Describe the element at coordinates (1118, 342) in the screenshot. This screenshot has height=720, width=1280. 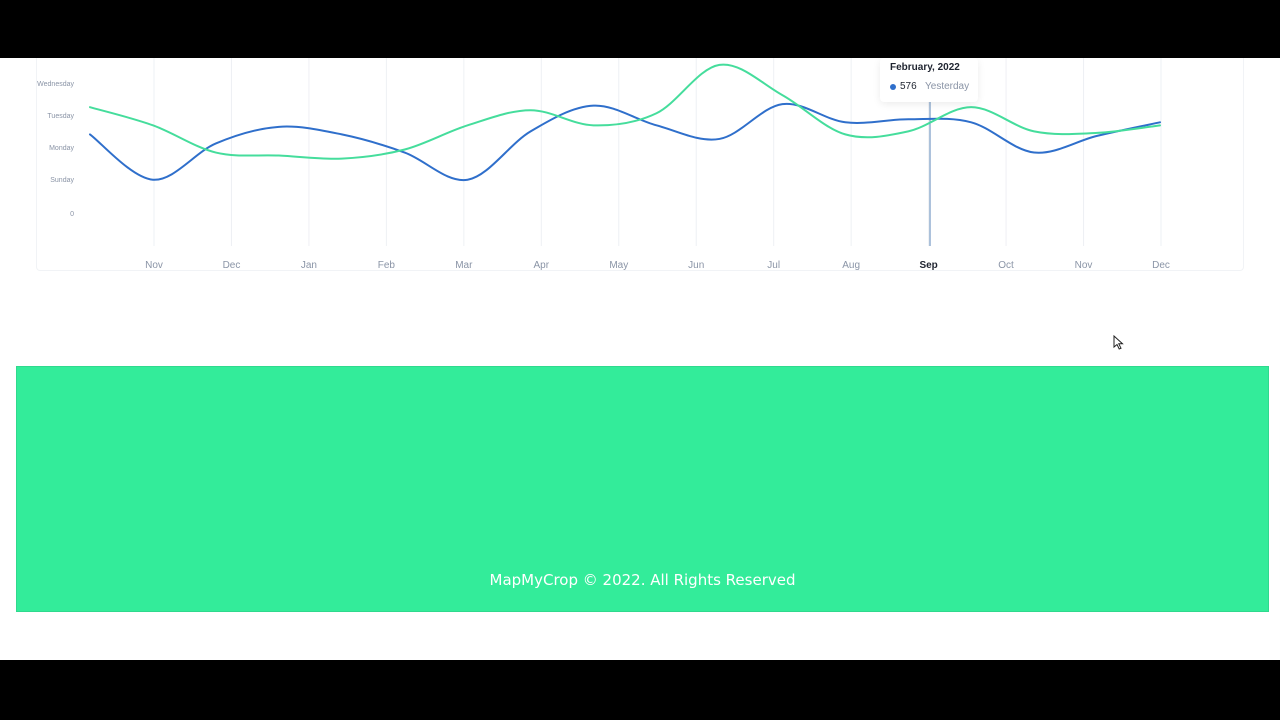
I see `mouse-pointer-icon` at that location.